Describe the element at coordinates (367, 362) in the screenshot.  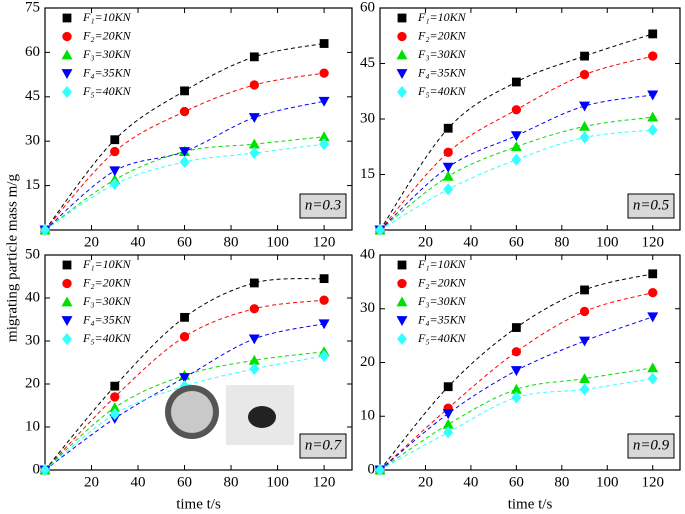
I see `y-tick-label: 20` at that location.